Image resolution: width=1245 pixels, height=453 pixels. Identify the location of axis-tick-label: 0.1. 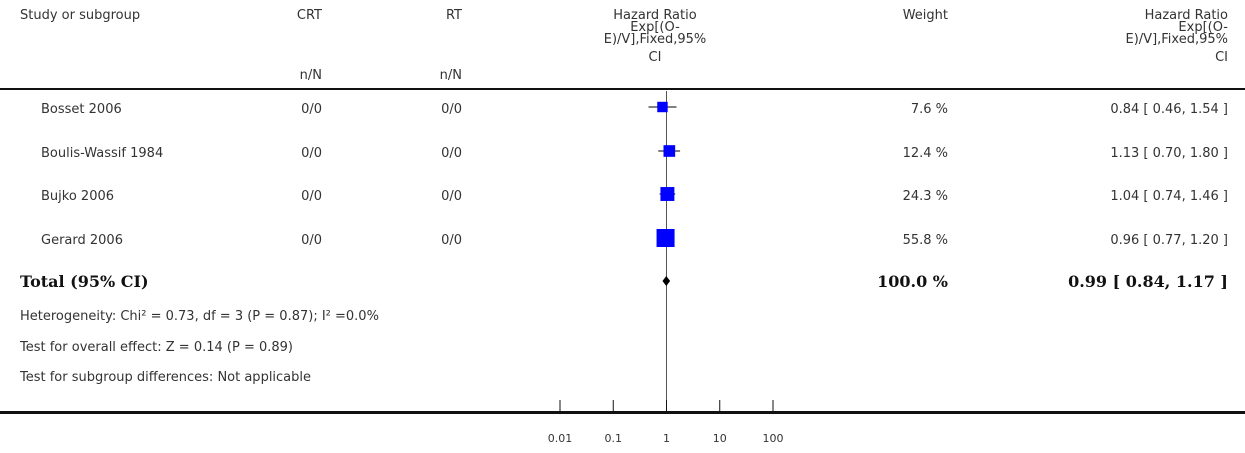
(614, 438).